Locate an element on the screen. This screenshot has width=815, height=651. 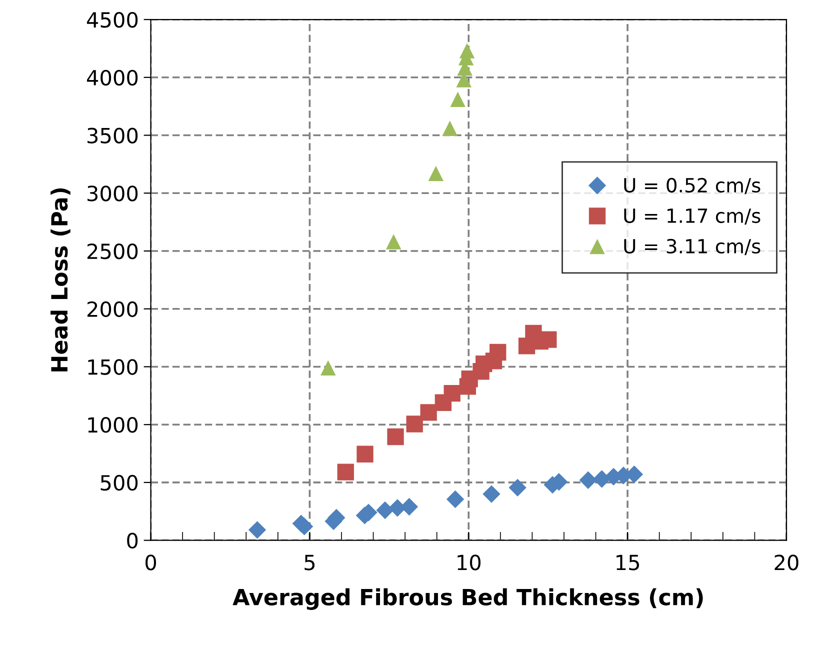
legend-label: U = 3.11 cm/s is located at coordinates (692, 247).